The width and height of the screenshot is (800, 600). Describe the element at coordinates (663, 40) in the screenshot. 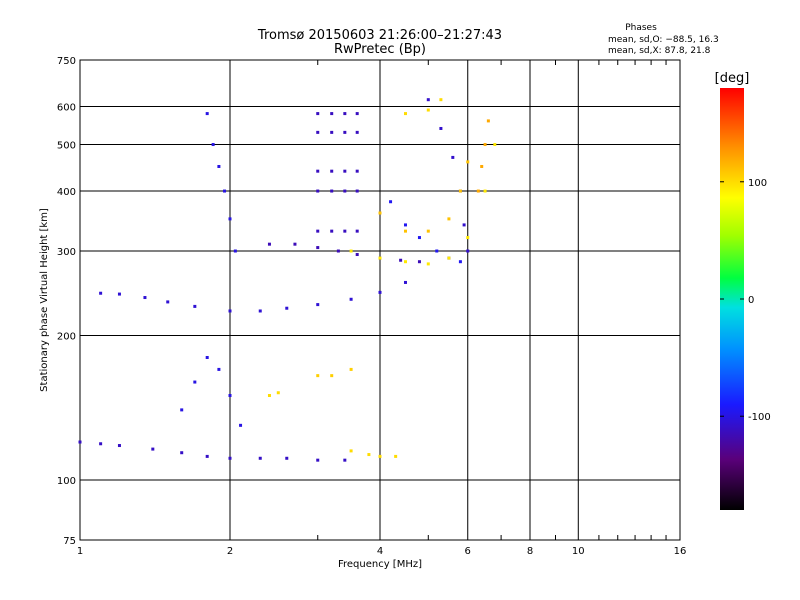

I see `phase-mean-o: mean, sd,O: −88.5, 16.3` at that location.